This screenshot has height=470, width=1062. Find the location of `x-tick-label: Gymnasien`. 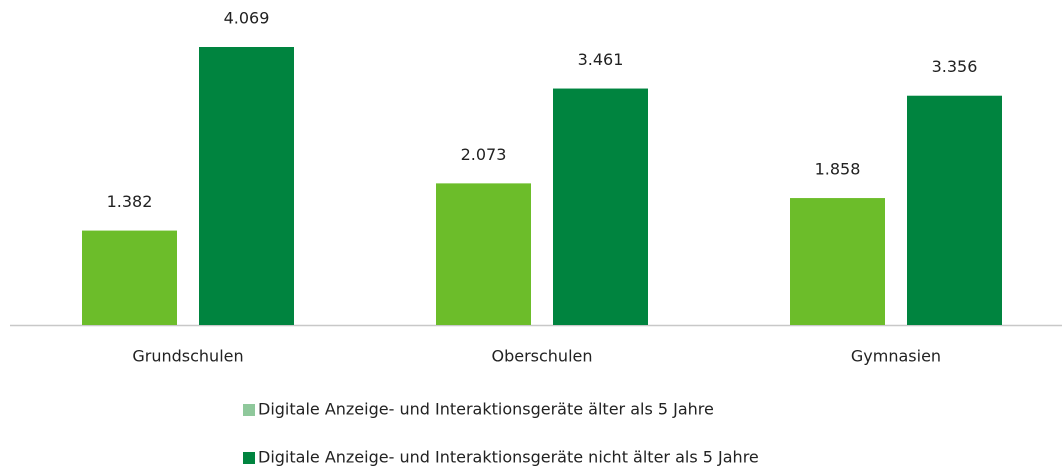

x-tick-label: Gymnasien is located at coordinates (896, 356).